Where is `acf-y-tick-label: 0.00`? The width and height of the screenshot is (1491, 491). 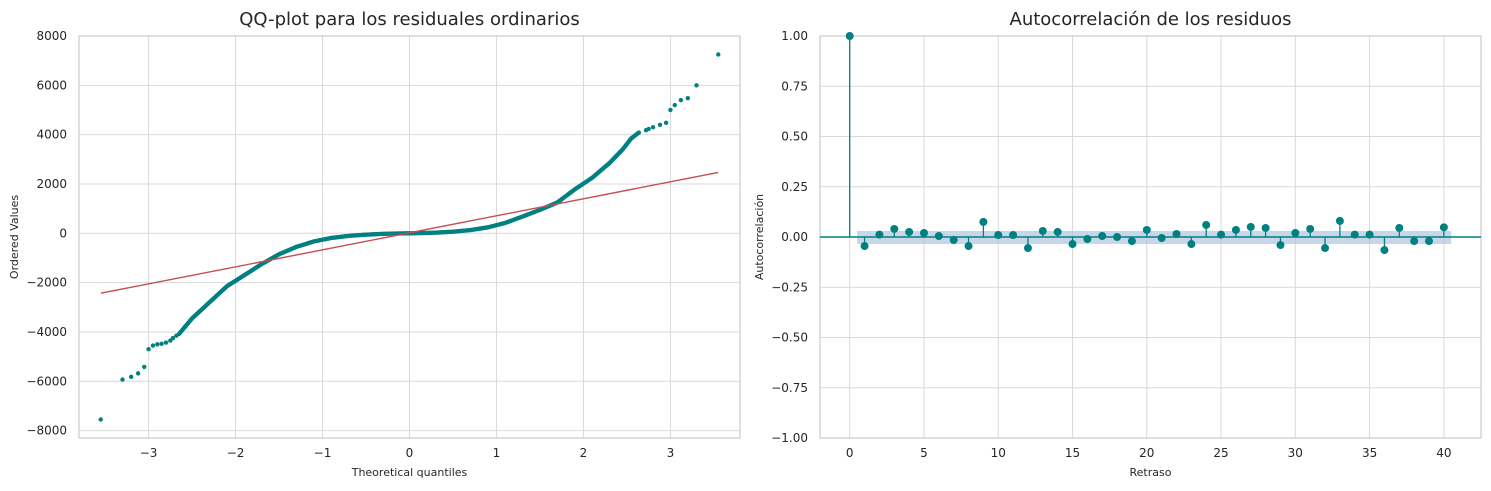 acf-y-tick-label: 0.00 is located at coordinates (794, 237).